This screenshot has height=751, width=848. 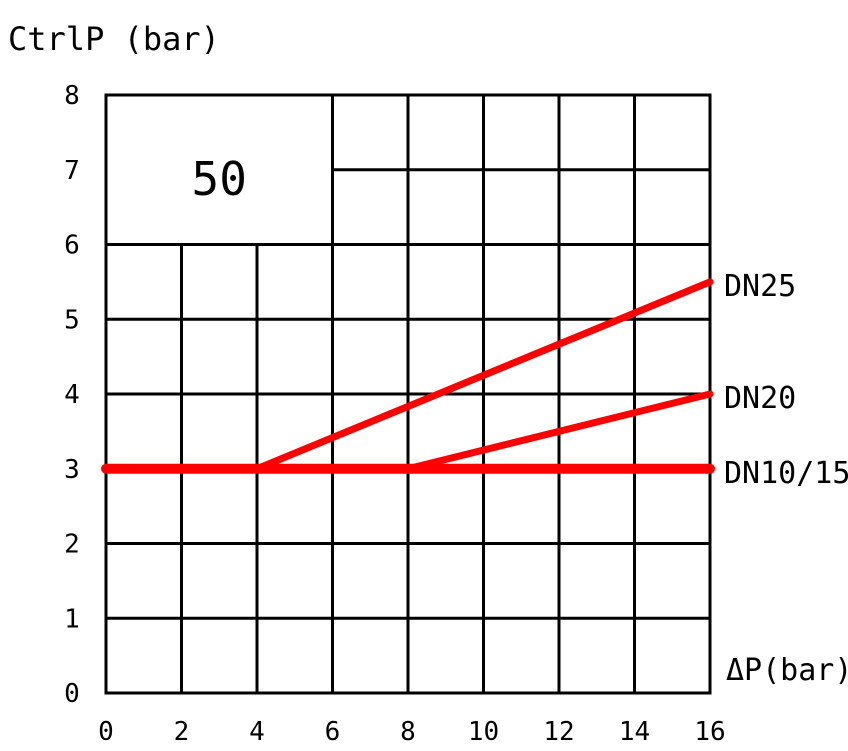 What do you see at coordinates (558, 732) in the screenshot?
I see `x-tick-label: 12` at bounding box center [558, 732].